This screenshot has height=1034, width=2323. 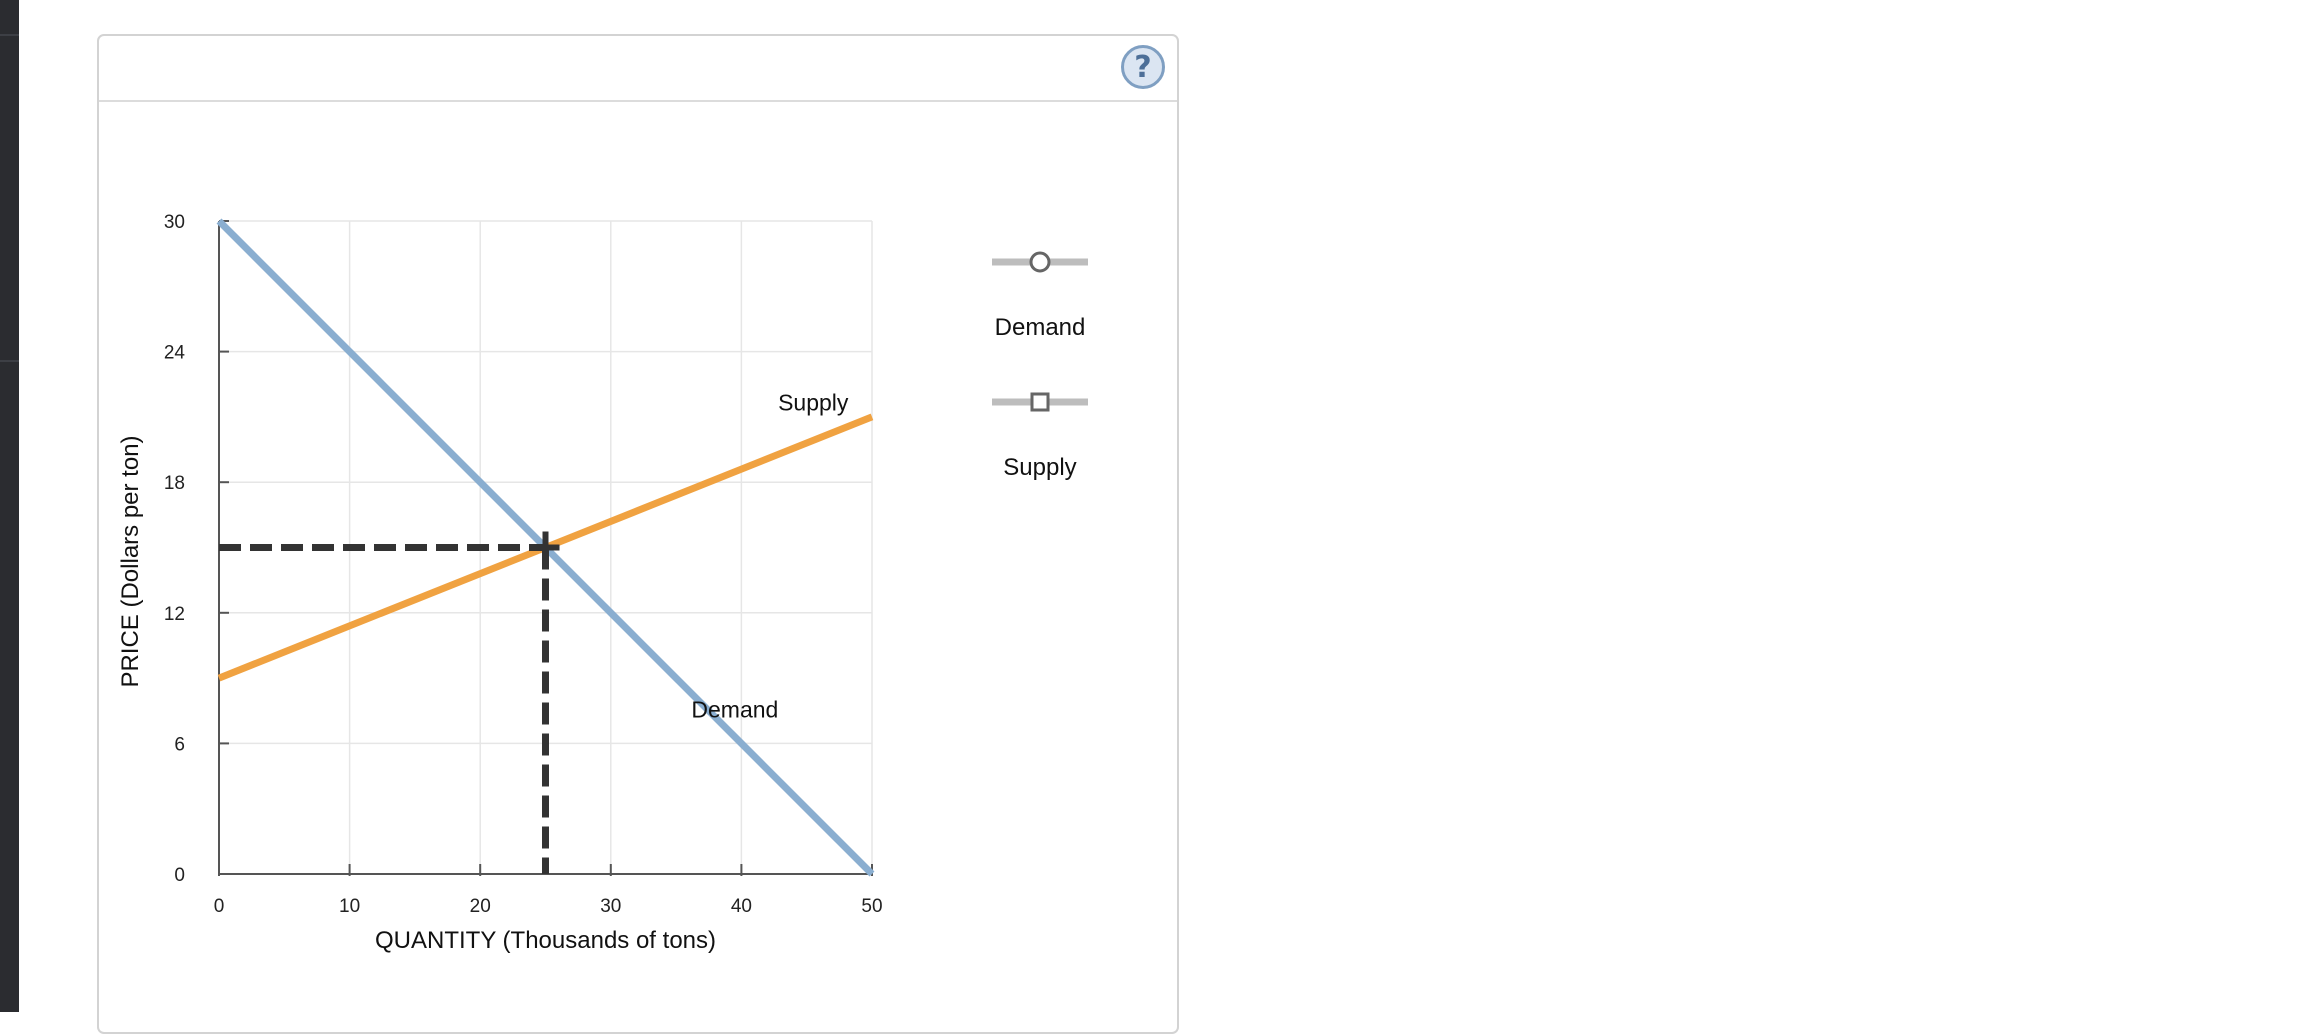 I want to click on x-tick-label: 0, so click(x=219, y=906).